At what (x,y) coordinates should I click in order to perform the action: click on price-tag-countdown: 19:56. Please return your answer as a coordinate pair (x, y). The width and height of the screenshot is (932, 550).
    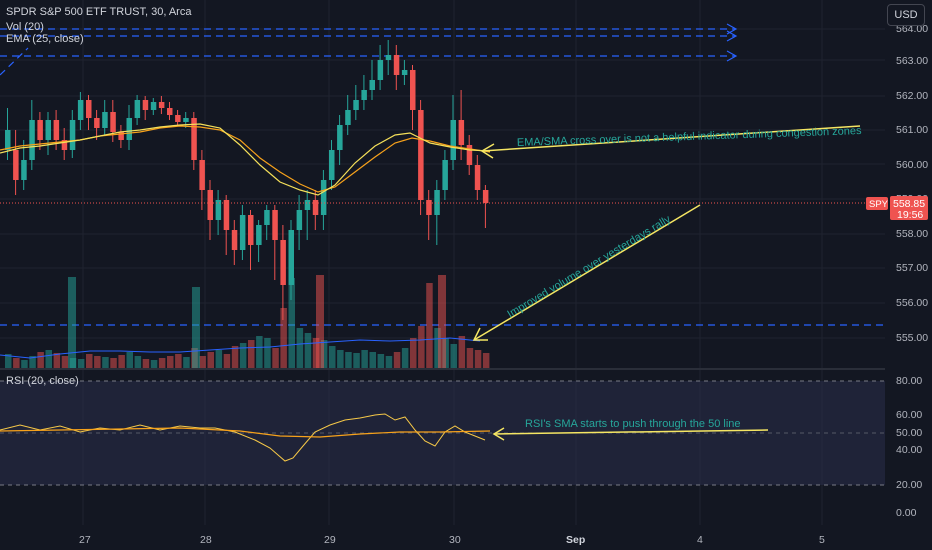
    Looking at the image, I should click on (910, 215).